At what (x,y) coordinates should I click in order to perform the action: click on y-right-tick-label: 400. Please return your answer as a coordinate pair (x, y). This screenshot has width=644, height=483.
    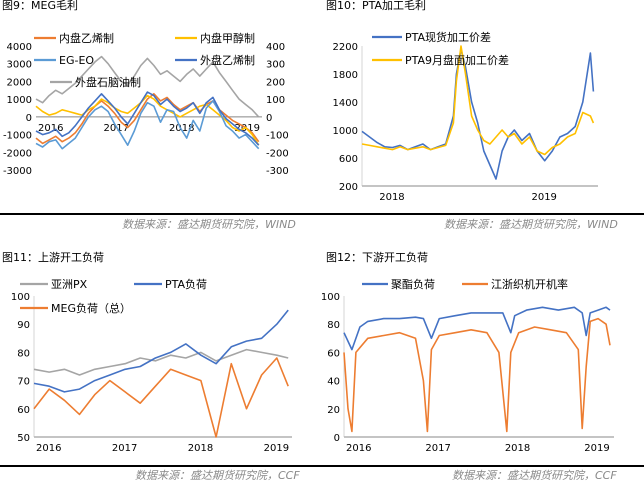
    Looking at the image, I should click on (275, 47).